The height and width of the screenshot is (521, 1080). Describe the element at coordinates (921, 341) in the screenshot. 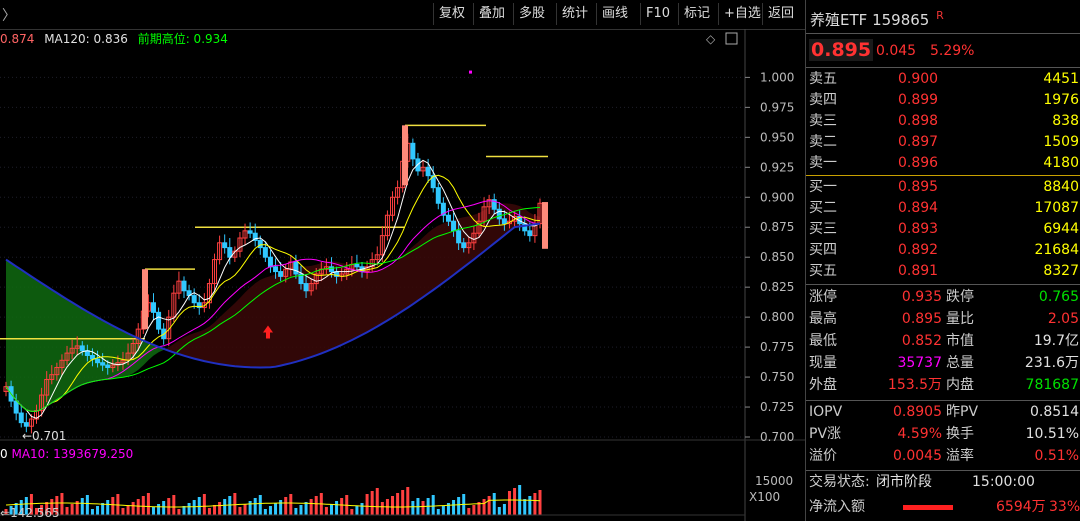

I see `stat-value: 0.852` at that location.